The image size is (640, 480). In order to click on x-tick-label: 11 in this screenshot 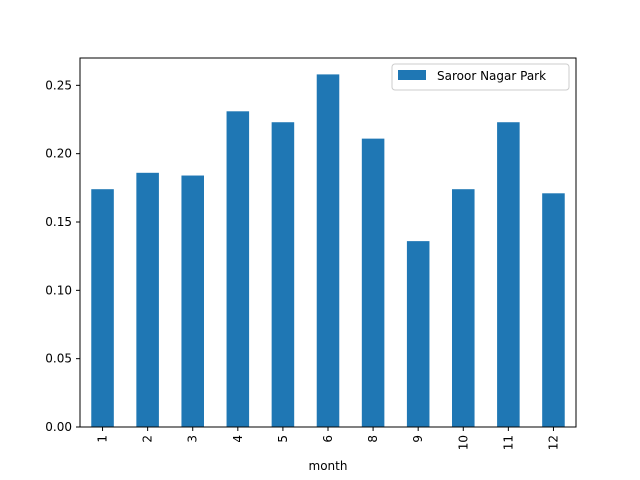, I will do `click(508, 442)`.